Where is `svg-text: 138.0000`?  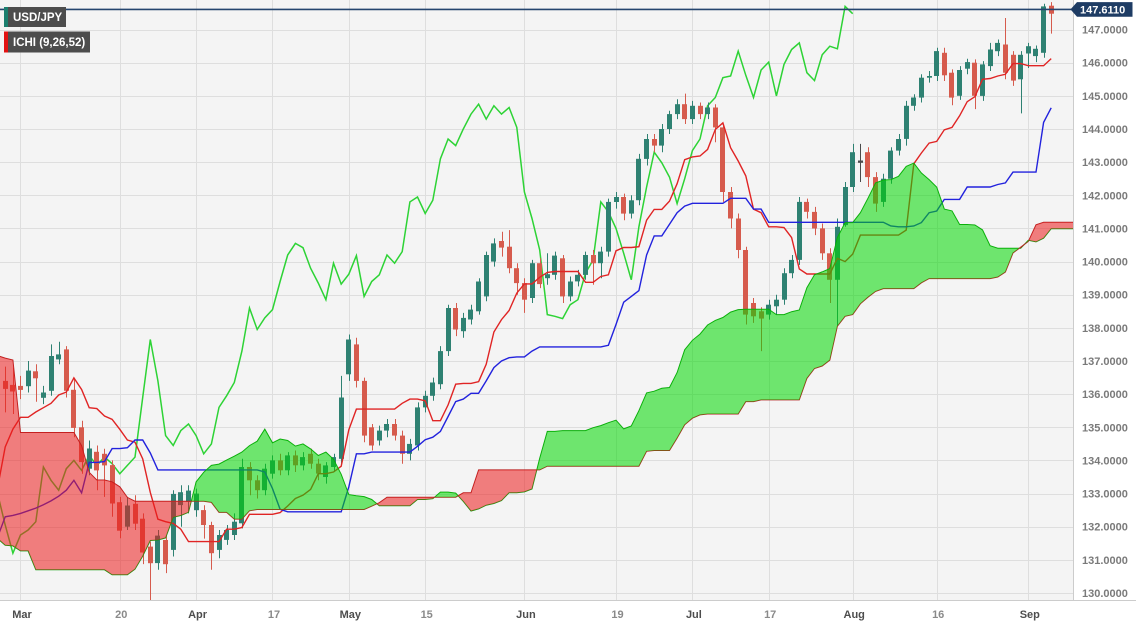 svg-text: 138.0000 is located at coordinates (1105, 329).